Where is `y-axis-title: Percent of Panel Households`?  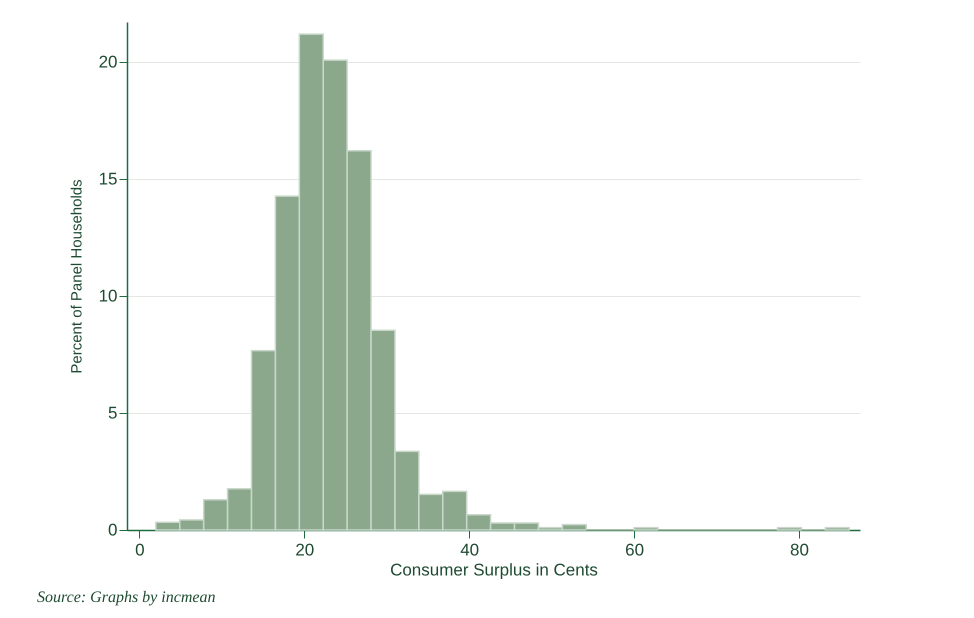
y-axis-title: Percent of Panel Households is located at coordinates (77, 276).